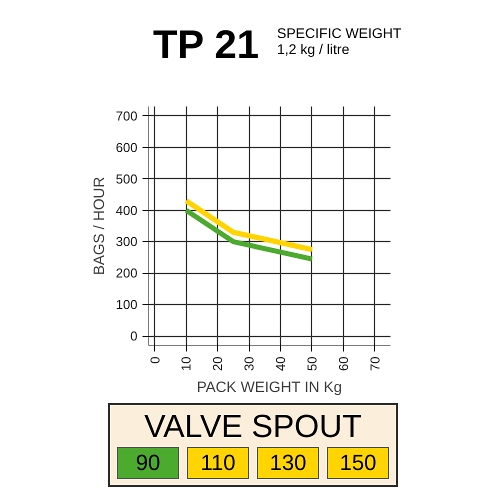 The image size is (500, 500). Describe the element at coordinates (280, 363) in the screenshot. I see `x-tick-label: 40` at that location.